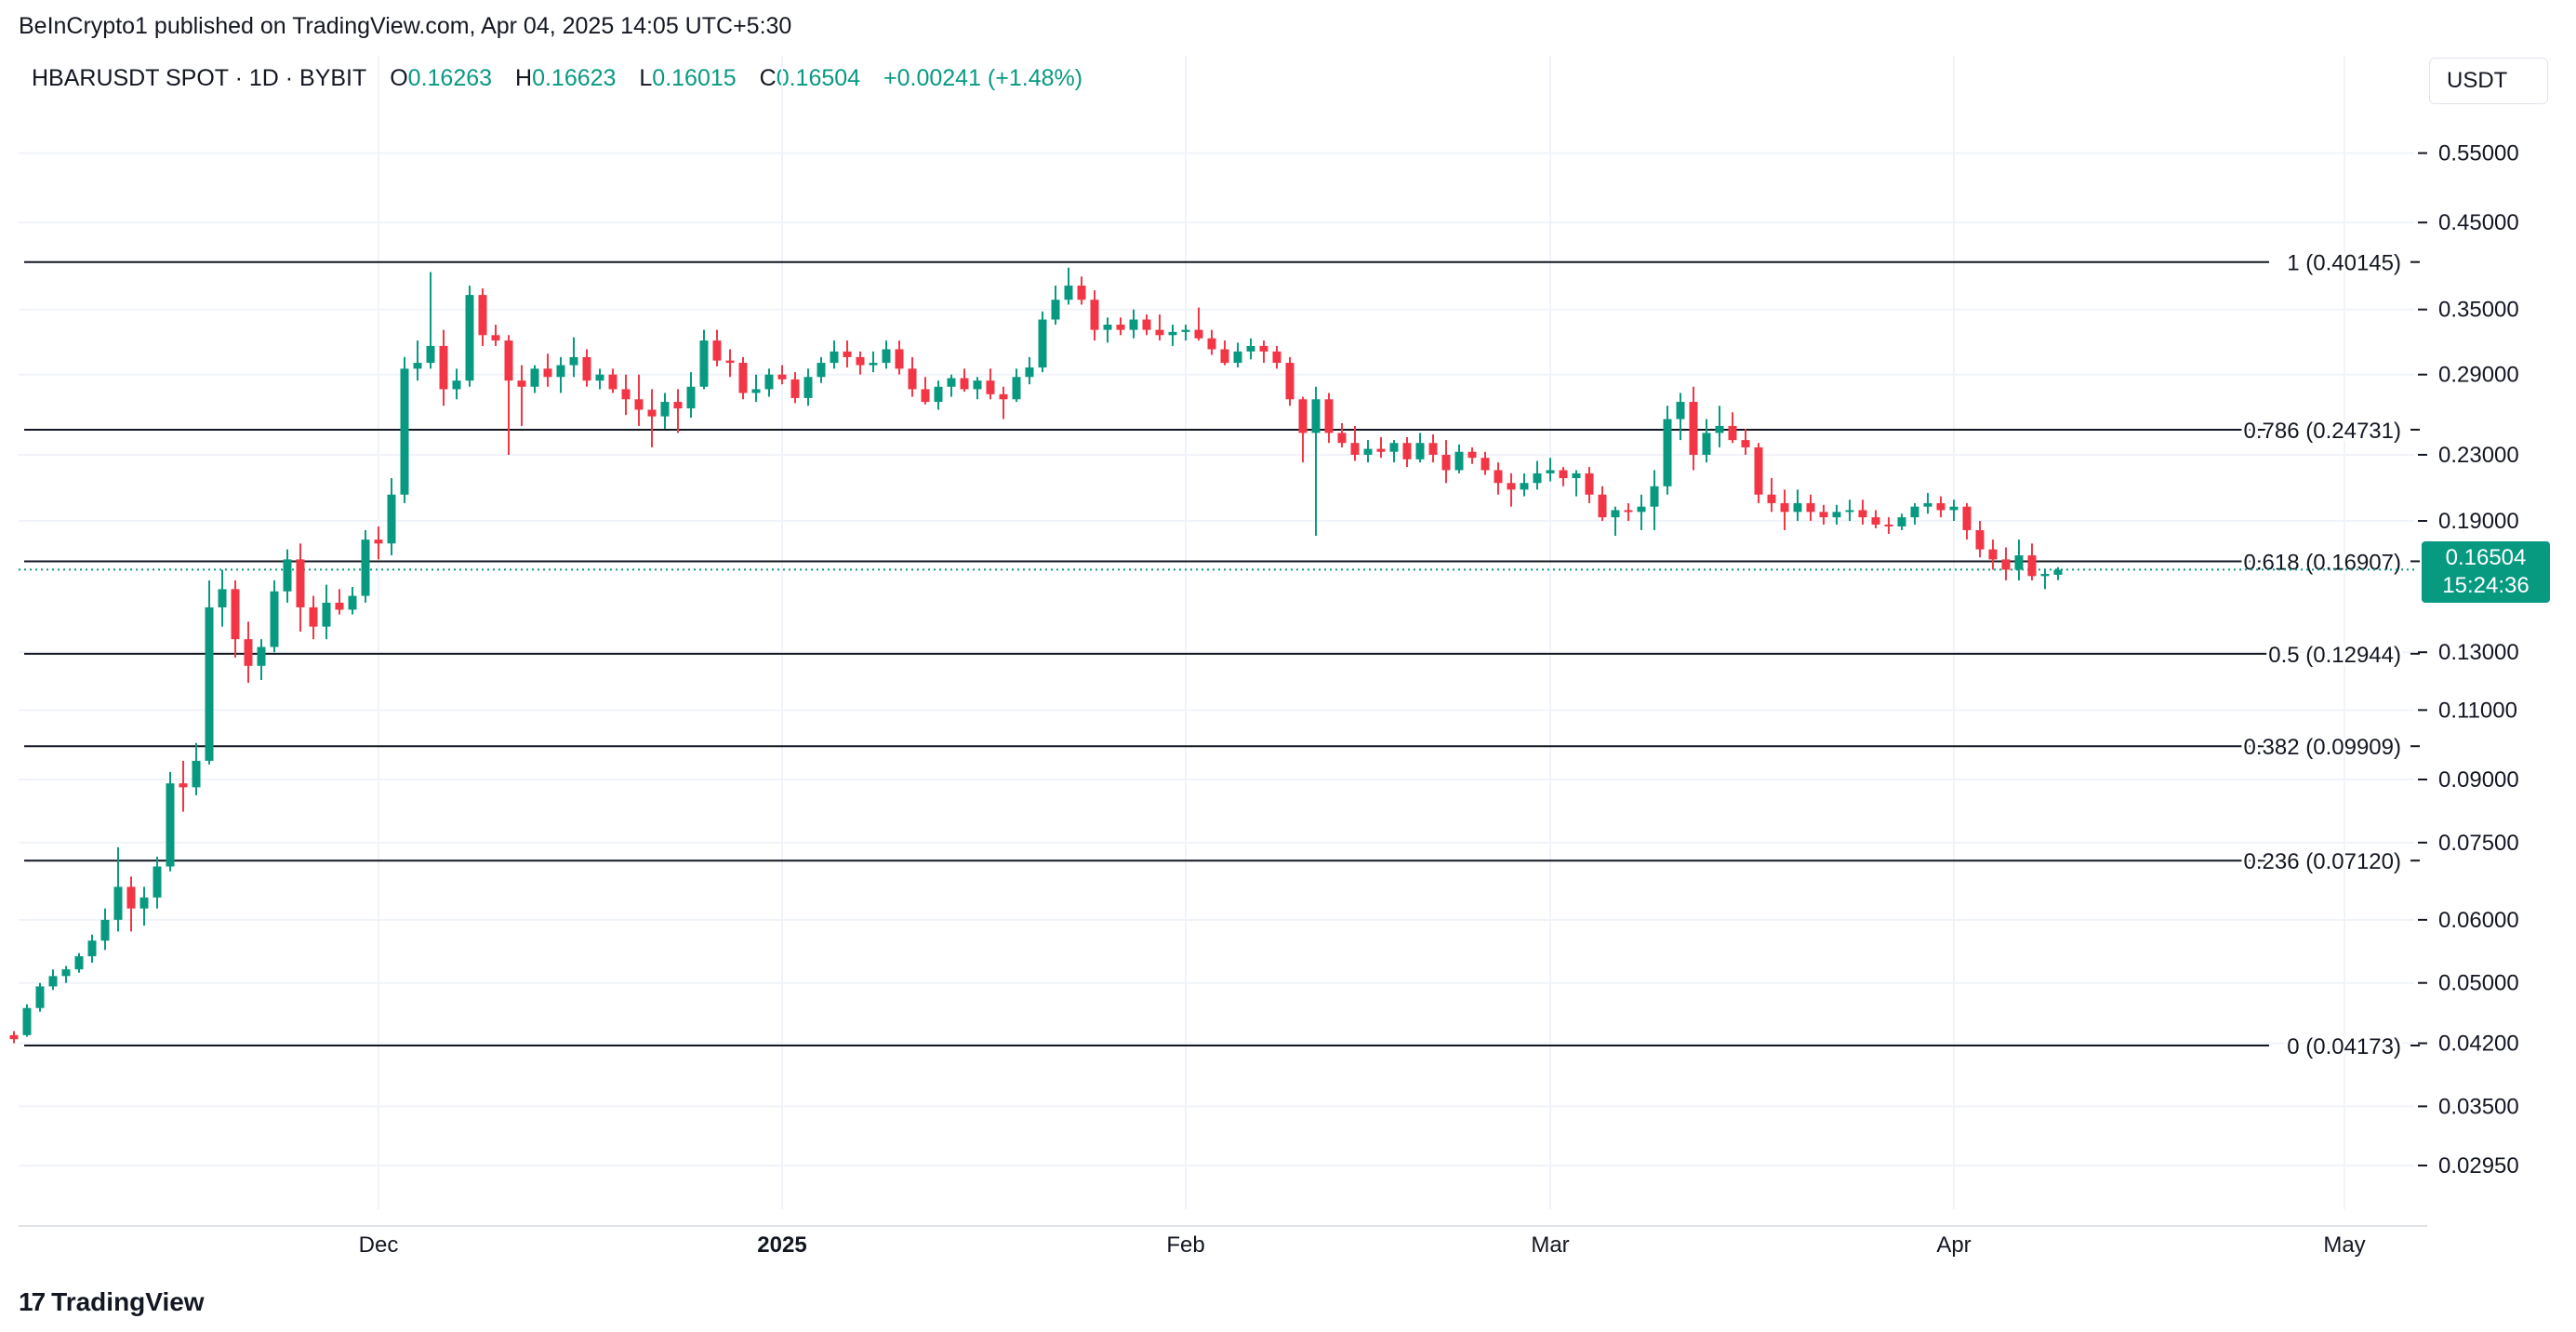 Image resolution: width=2576 pixels, height=1332 pixels. What do you see at coordinates (2488, 81) in the screenshot?
I see `currency-button: USDT` at bounding box center [2488, 81].